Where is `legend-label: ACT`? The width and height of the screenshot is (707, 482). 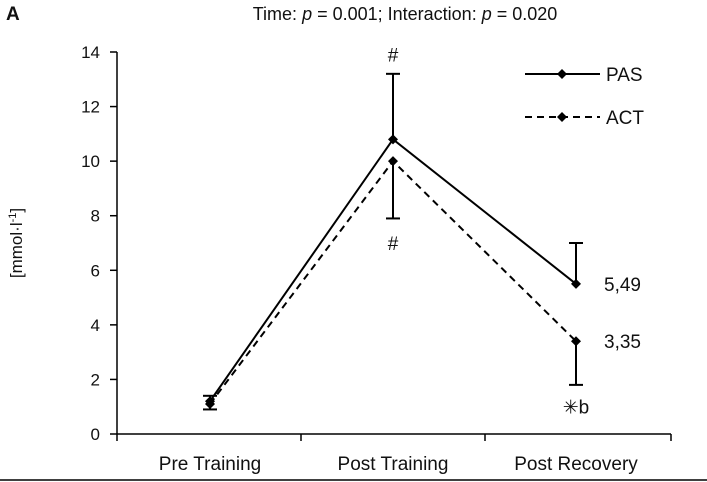 legend-label: ACT is located at coordinates (625, 118).